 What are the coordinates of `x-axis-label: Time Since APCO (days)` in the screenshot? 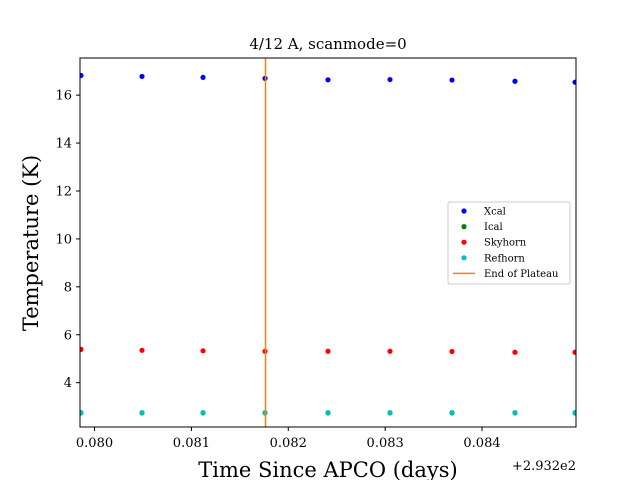 It's located at (327, 469).